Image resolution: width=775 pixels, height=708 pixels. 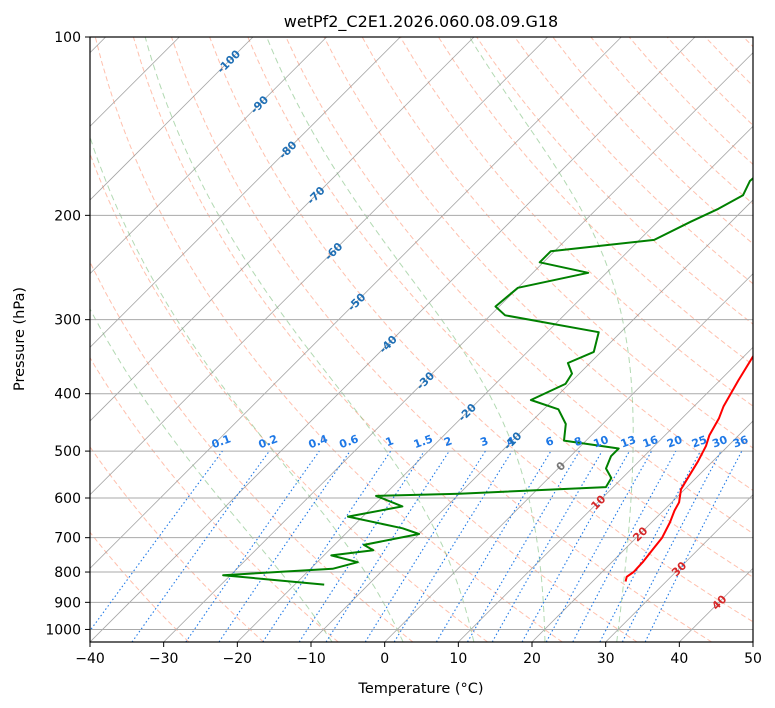 What do you see at coordinates (550, 441) in the screenshot?
I see `mixing-ratio-label: 6` at bounding box center [550, 441].